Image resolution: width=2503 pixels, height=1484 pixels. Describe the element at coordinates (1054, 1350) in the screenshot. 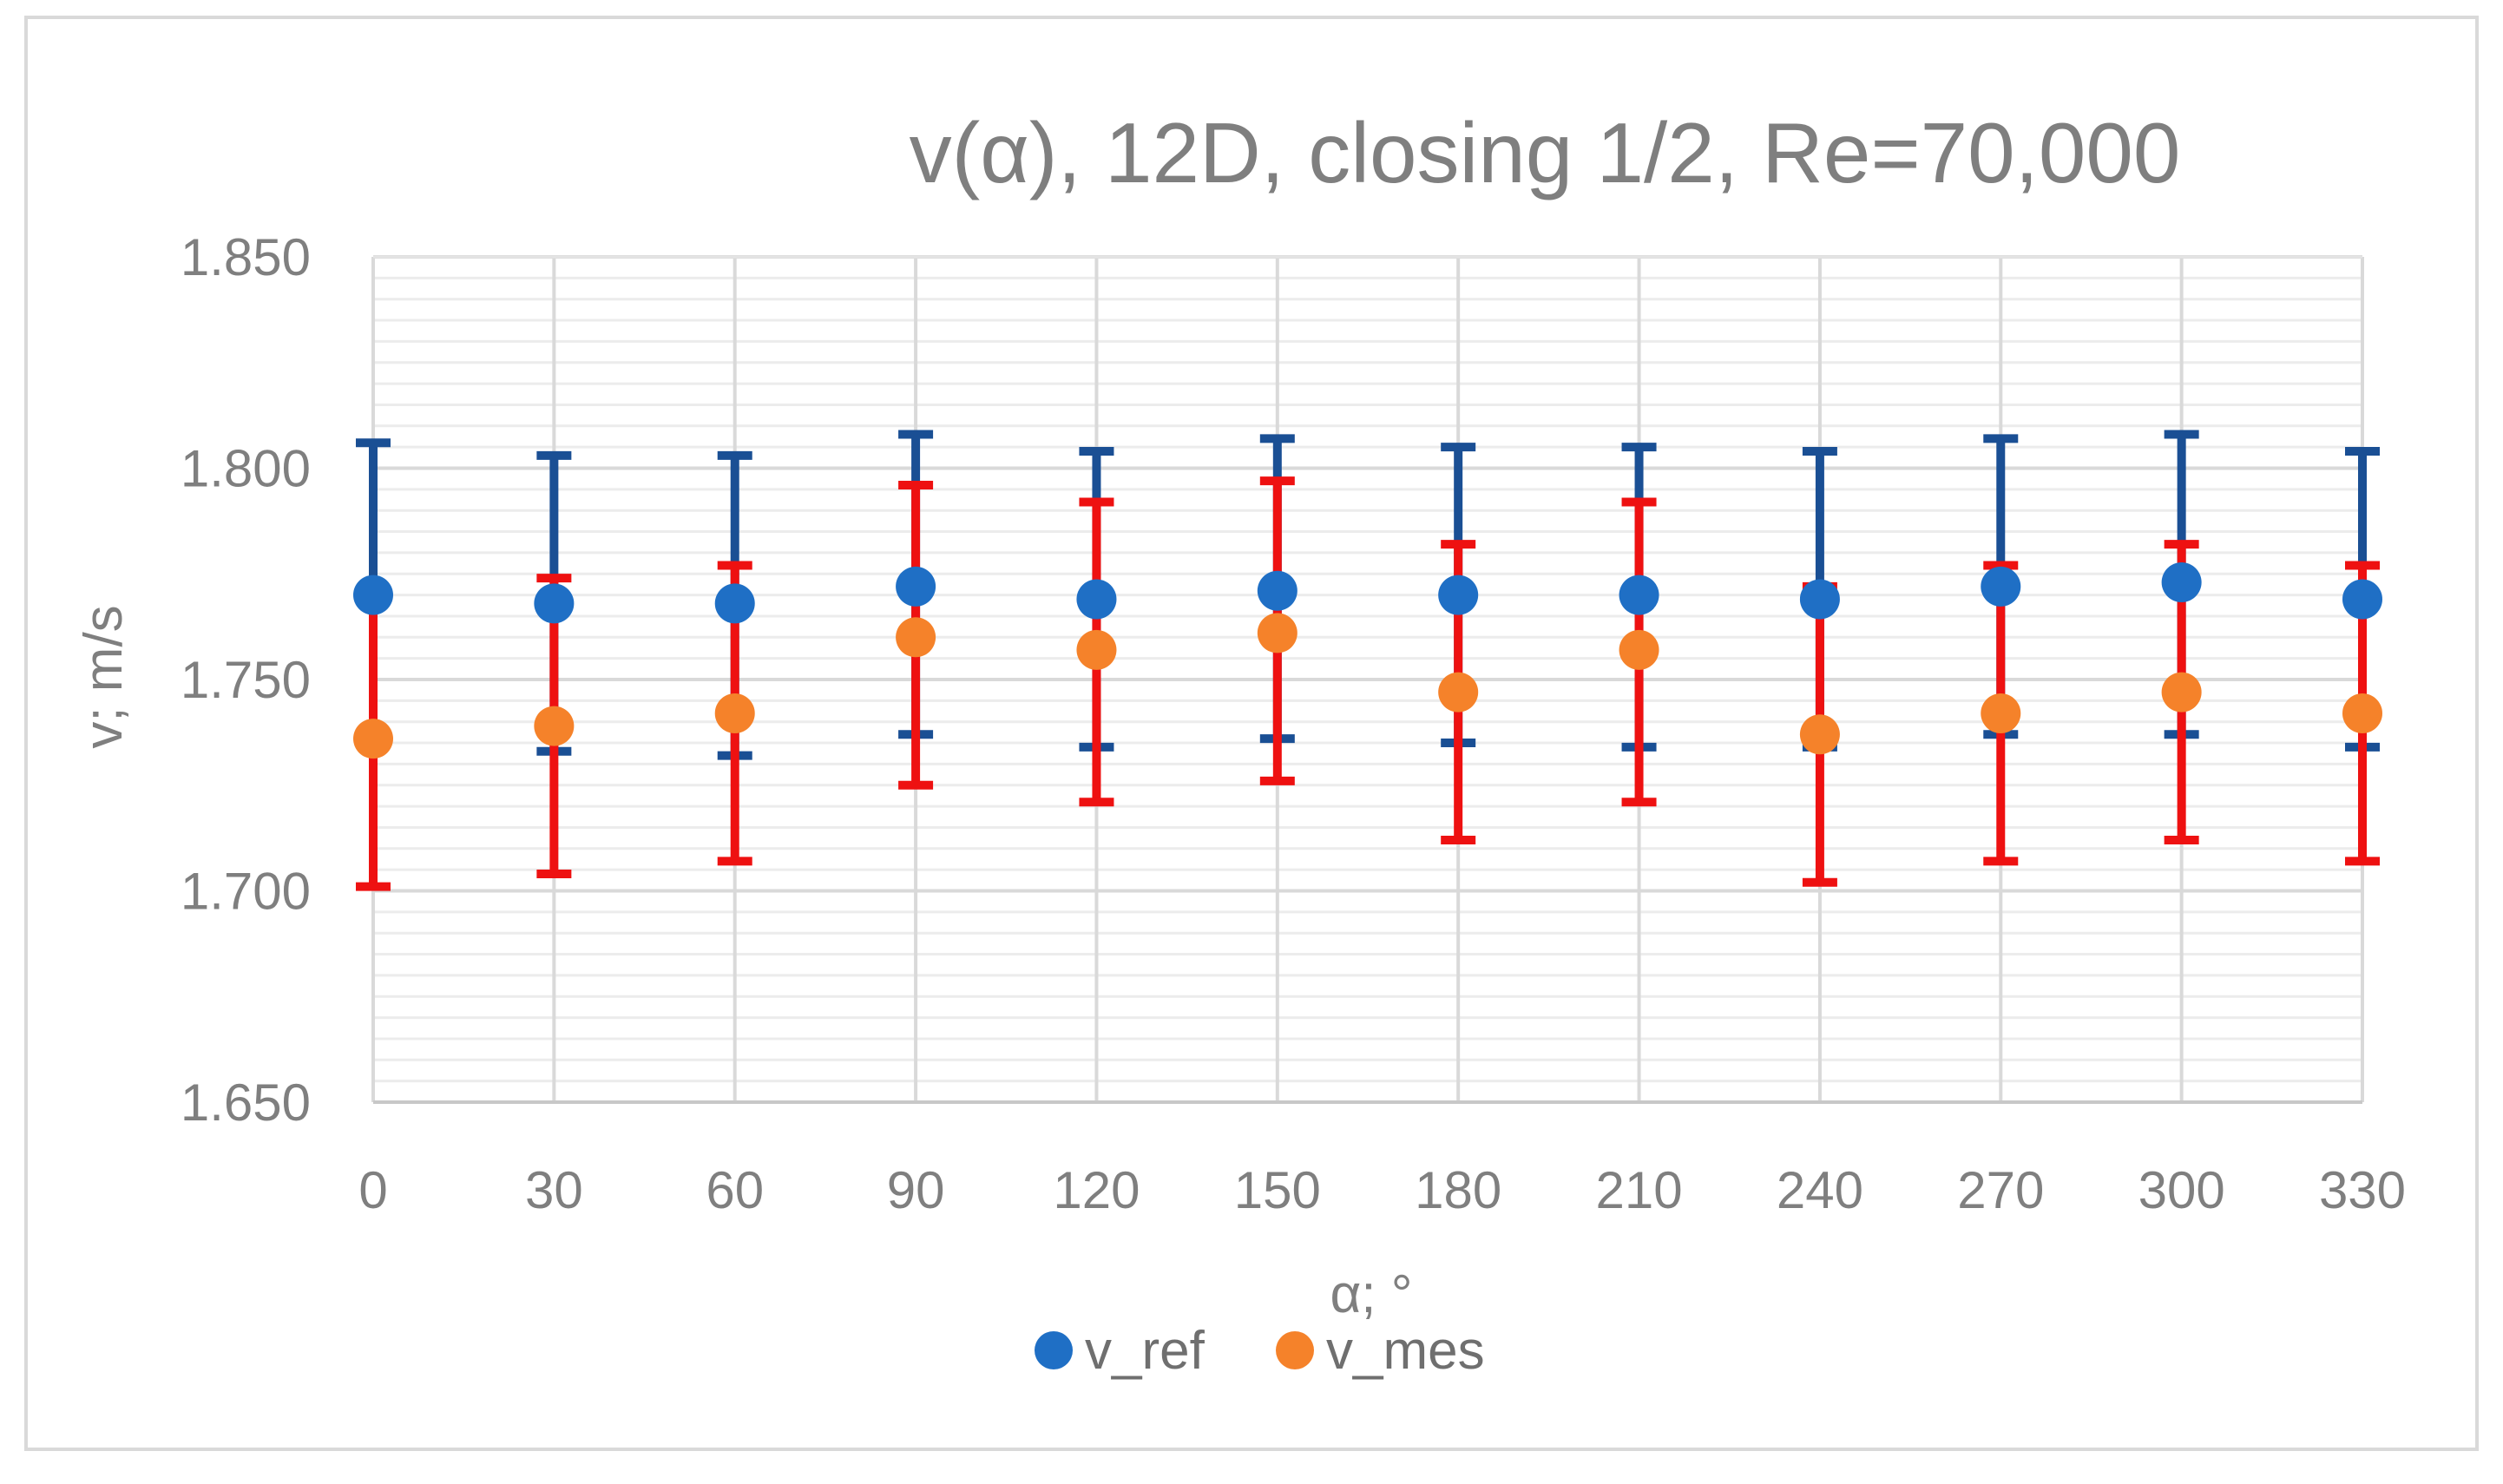

I see `legend-marker-v-ref` at that location.